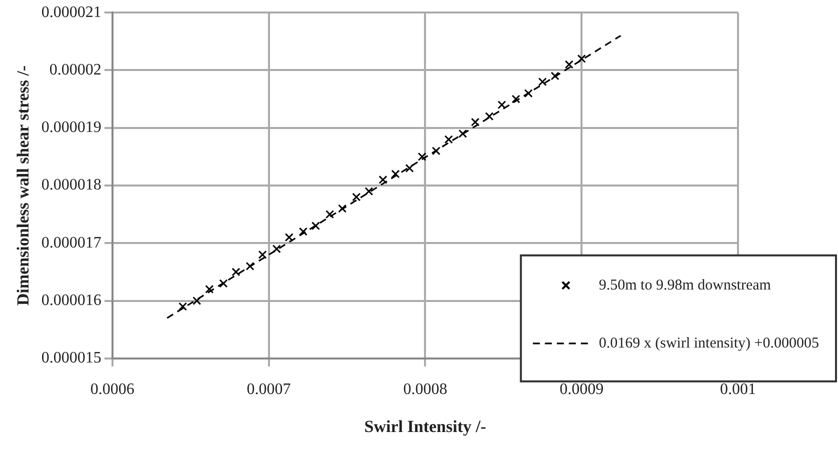 The image size is (838, 452). What do you see at coordinates (685, 285) in the screenshot?
I see `legend-label: 9.50m to 9.98m downstream` at bounding box center [685, 285].